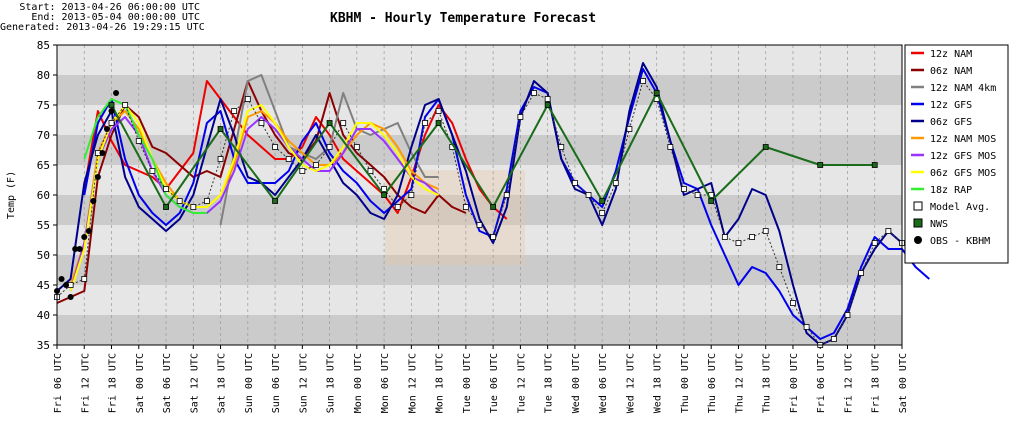  Describe the element at coordinates (960, 241) in the screenshot. I see `legend-obs-kbhm-label: OBS - KBHM` at that location.